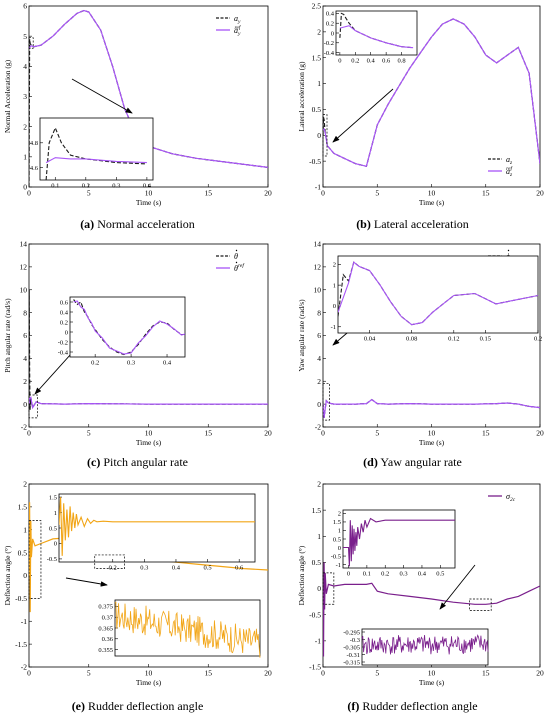 Image resolution: width=550 pixels, height=720 pixels. I want to click on main-c-x-tick-label: 15, so click(209, 433).